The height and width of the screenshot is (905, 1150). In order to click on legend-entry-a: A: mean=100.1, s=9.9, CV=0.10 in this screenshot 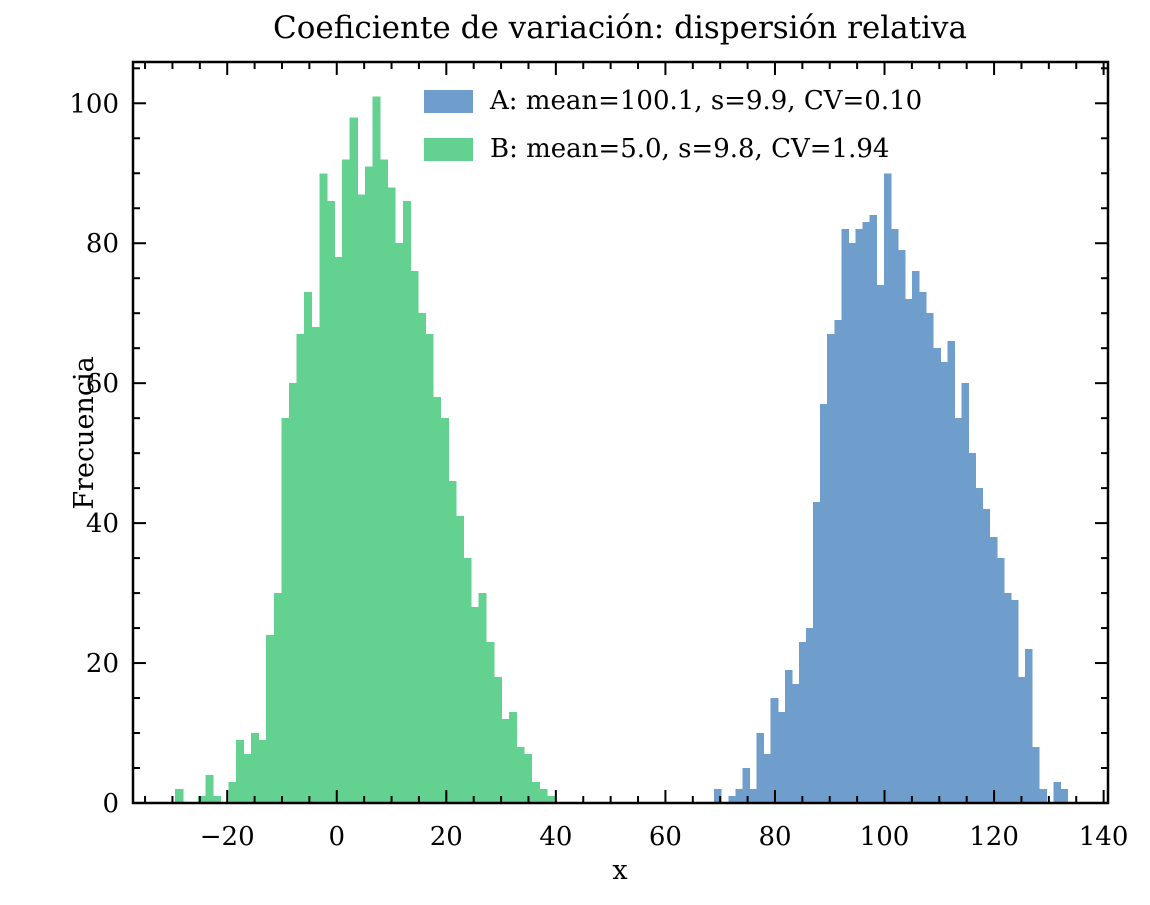, I will do `click(673, 101)`.